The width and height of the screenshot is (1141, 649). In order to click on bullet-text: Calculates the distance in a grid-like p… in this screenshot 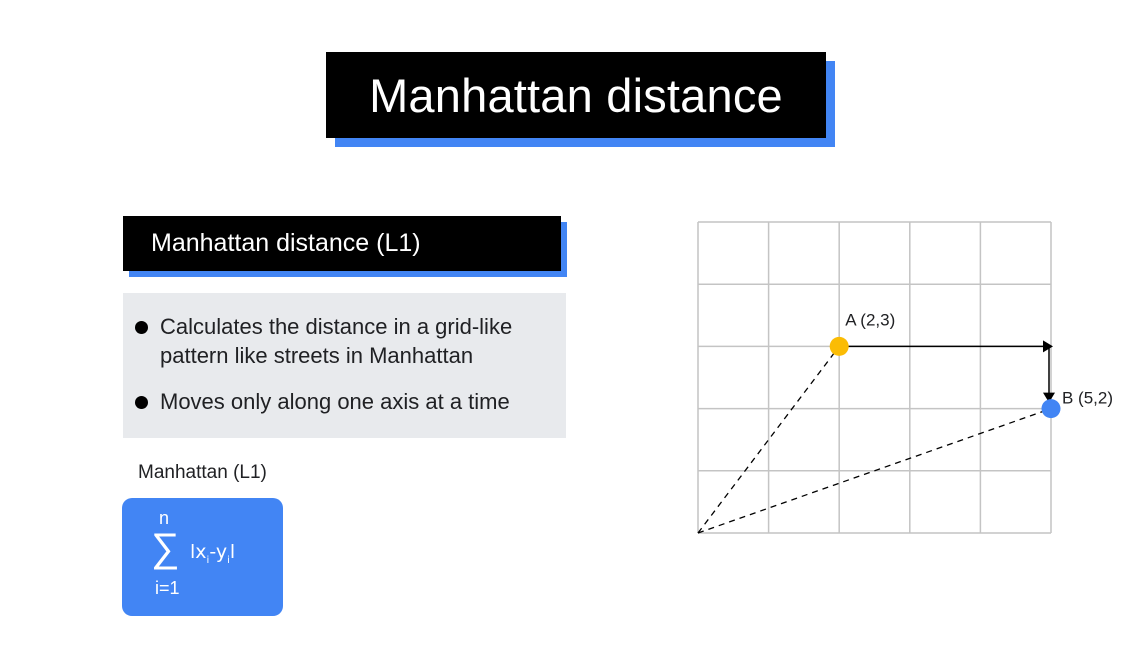, I will do `click(336, 341)`.